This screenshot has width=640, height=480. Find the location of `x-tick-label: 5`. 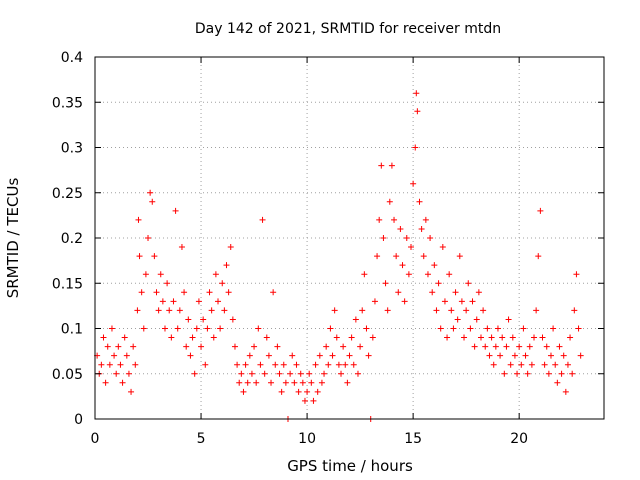

x-tick-label: 5 is located at coordinates (201, 439).